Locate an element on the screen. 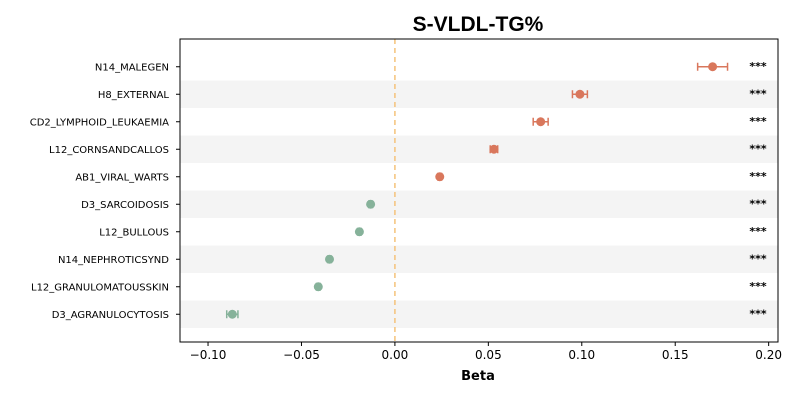  x-axis-label: Beta is located at coordinates (478, 376).